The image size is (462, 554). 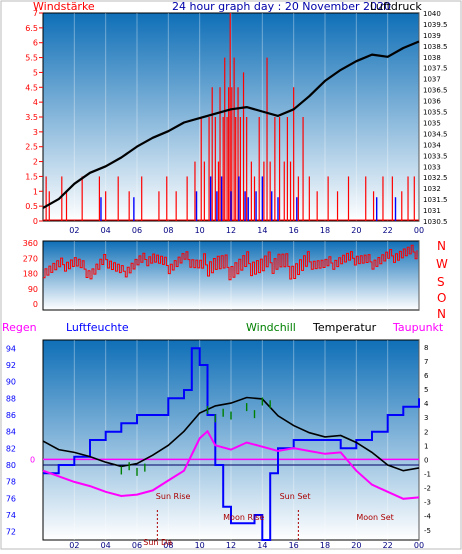 What do you see at coordinates (31, 176) in the screenshot?
I see `wind-tick-label: 1.5` at bounding box center [31, 176].